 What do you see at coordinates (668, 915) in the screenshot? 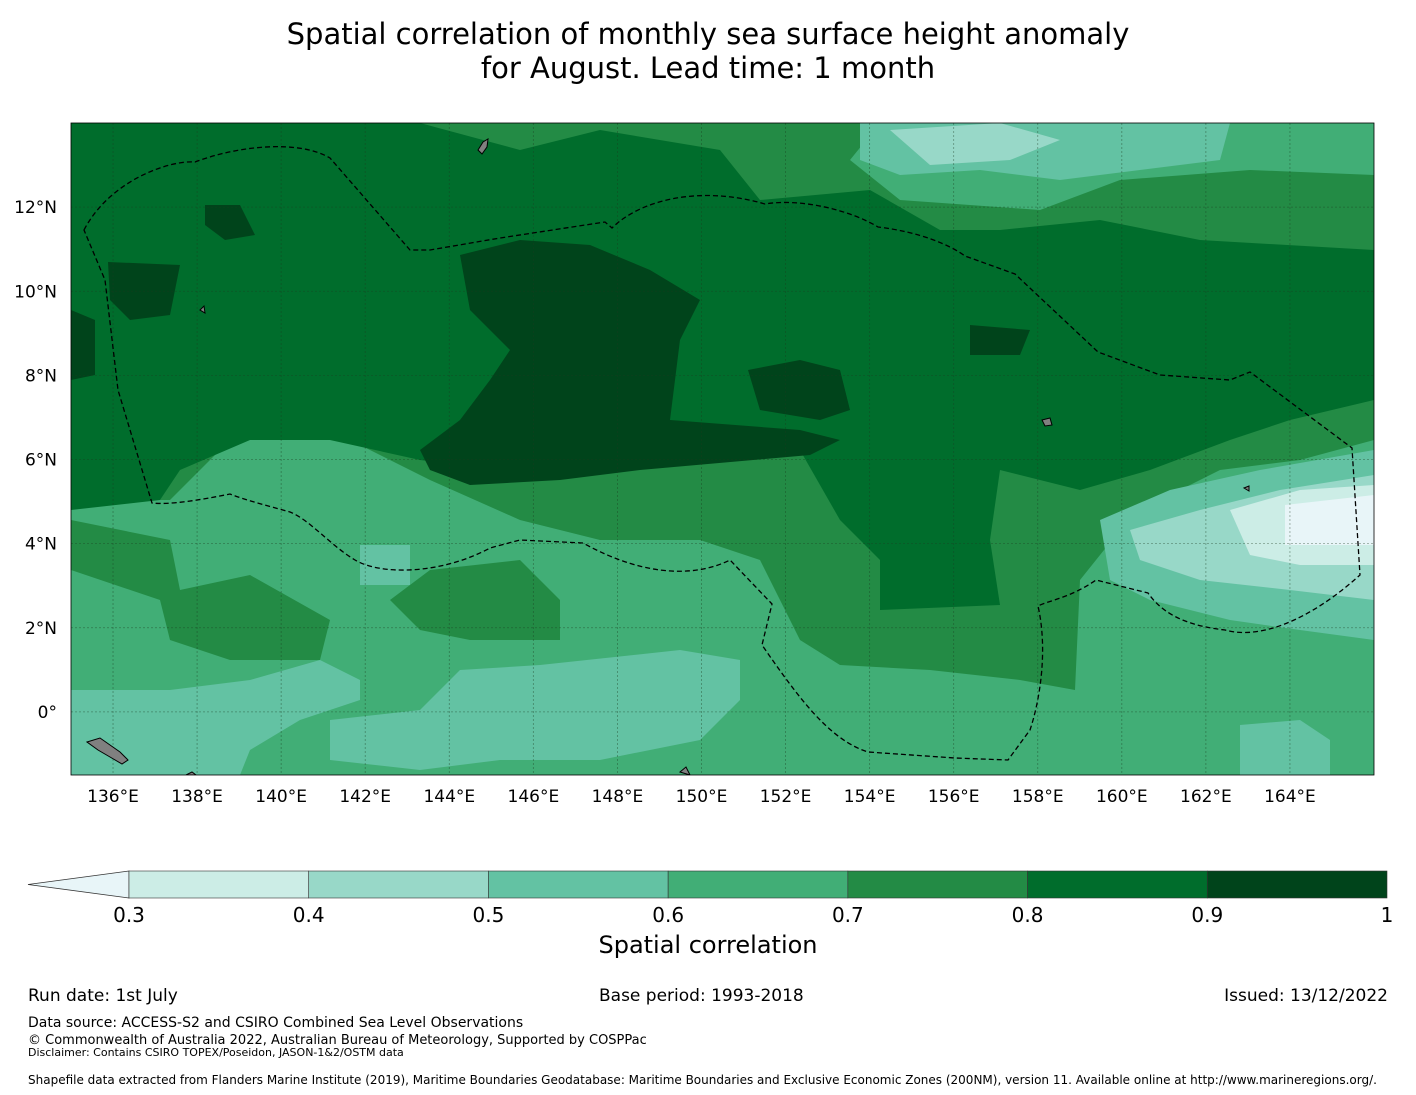
I see `colorbar-tick-label: 0.6` at bounding box center [668, 915].